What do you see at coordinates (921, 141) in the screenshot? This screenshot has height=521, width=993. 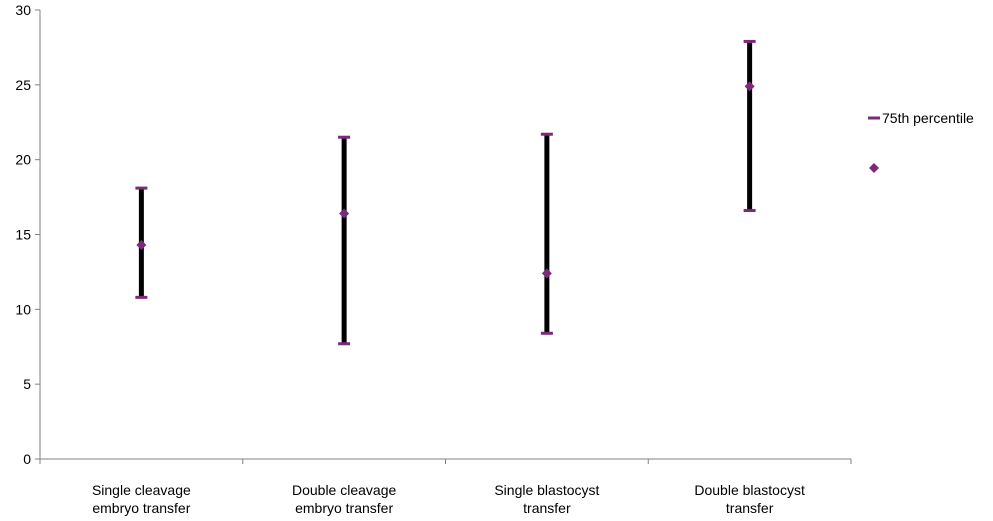 I see `legend: 75th percentile` at bounding box center [921, 141].